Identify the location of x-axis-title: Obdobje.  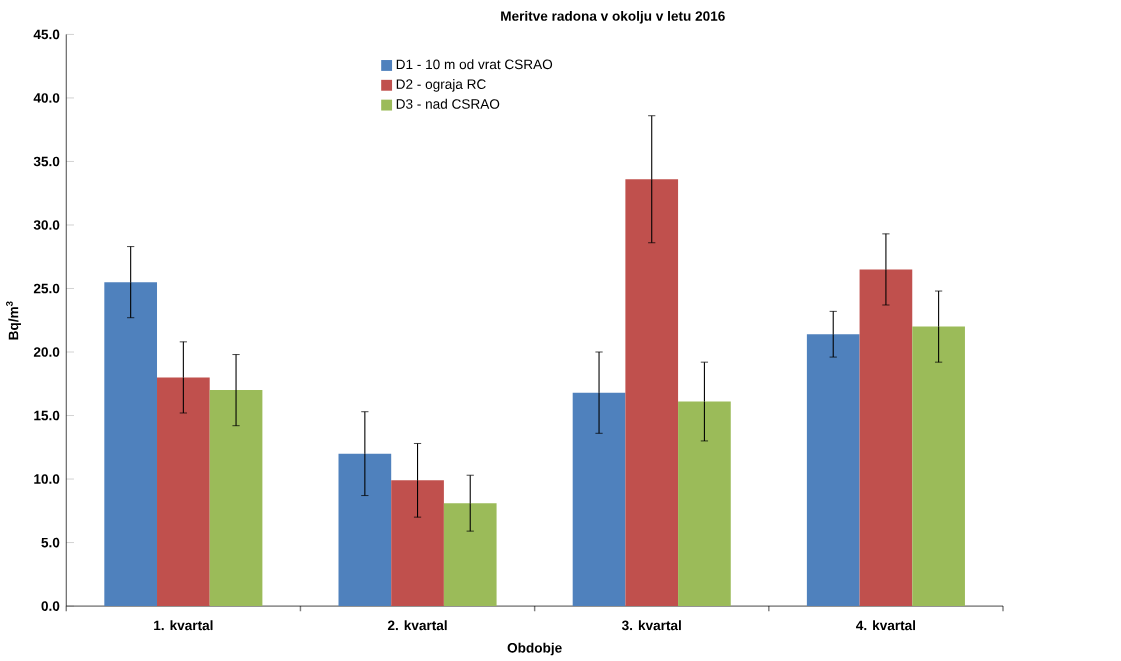
(534, 649).